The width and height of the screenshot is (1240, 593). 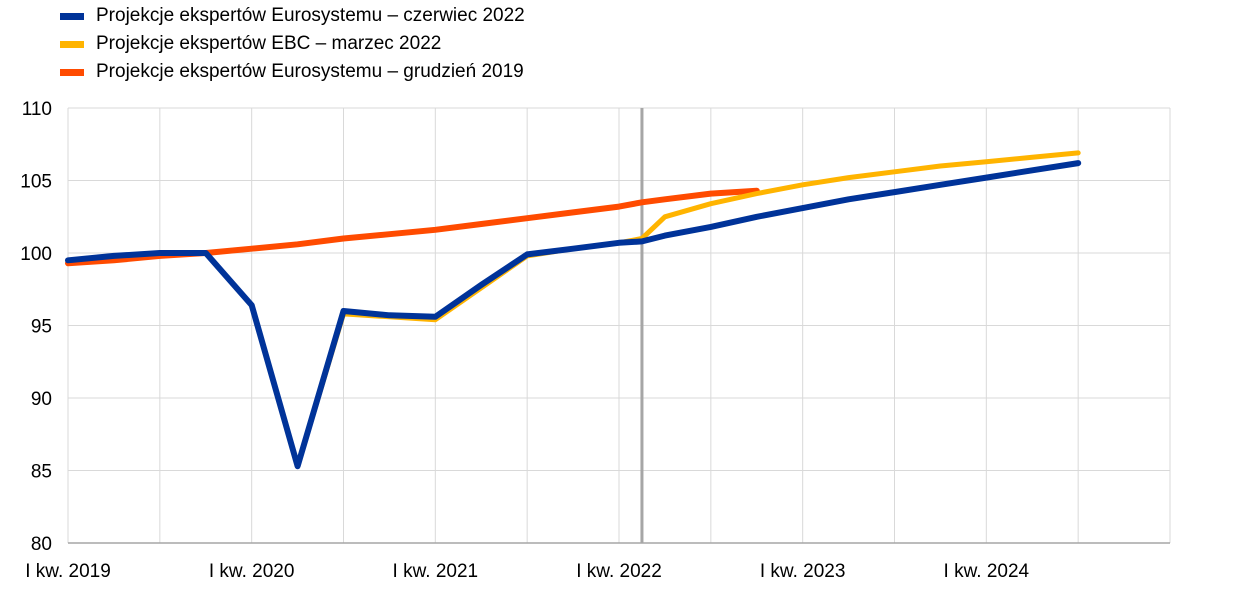 What do you see at coordinates (41, 544) in the screenshot?
I see `y-tick-label: 80` at bounding box center [41, 544].